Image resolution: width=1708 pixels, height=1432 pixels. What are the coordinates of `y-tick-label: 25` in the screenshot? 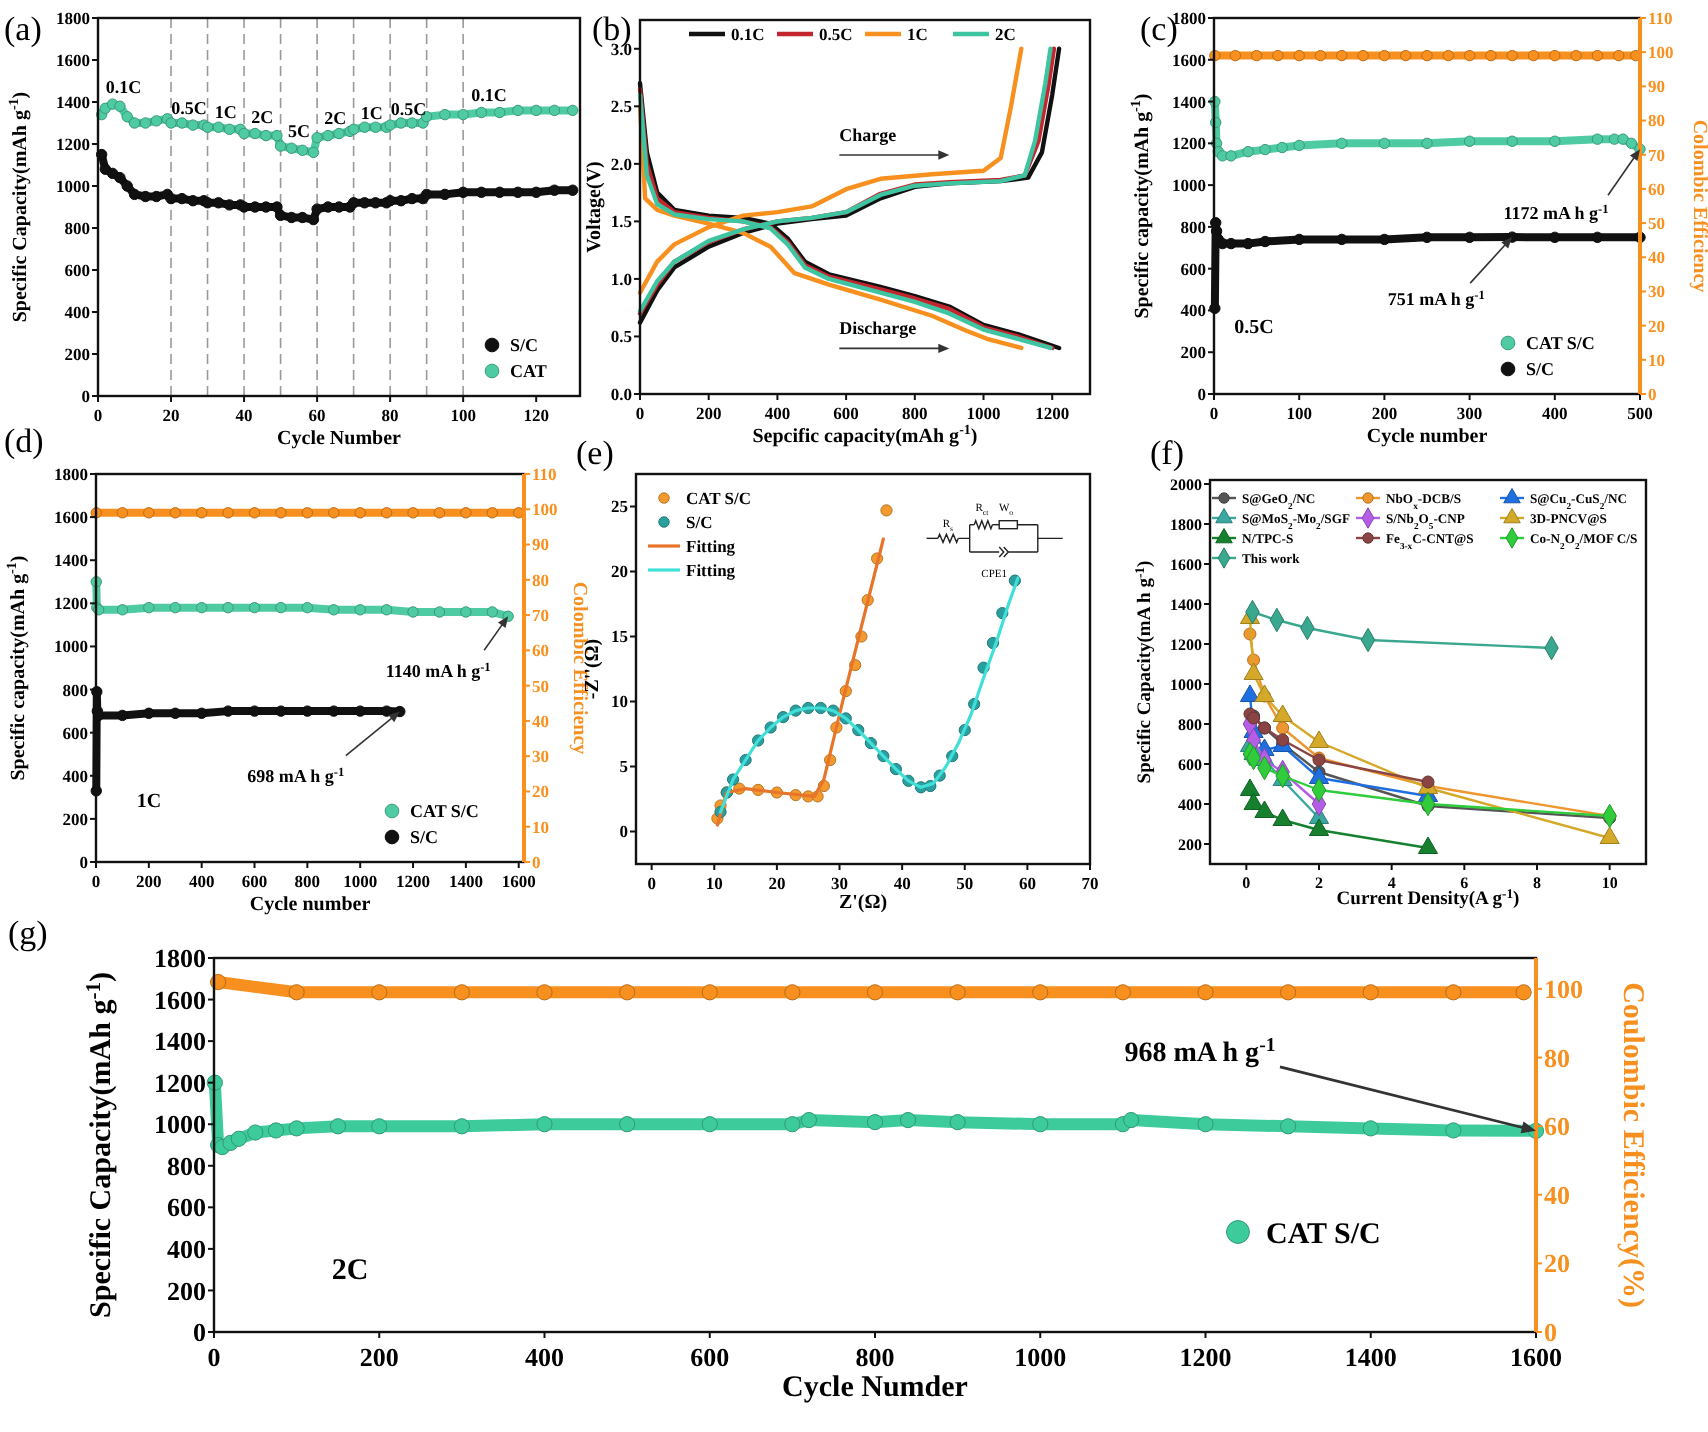 It's located at (619, 506).